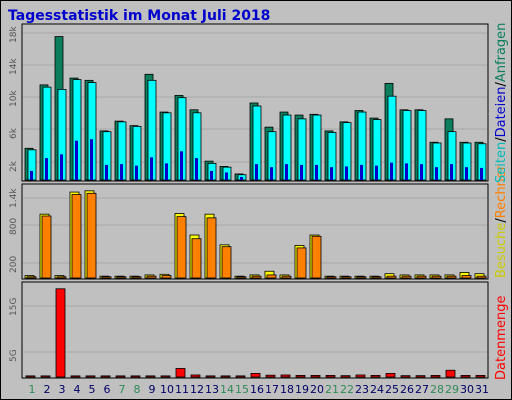  What do you see at coordinates (501, 221) in the screenshot?
I see `side-legend-visits: Besuche/Rechner` at bounding box center [501, 221].